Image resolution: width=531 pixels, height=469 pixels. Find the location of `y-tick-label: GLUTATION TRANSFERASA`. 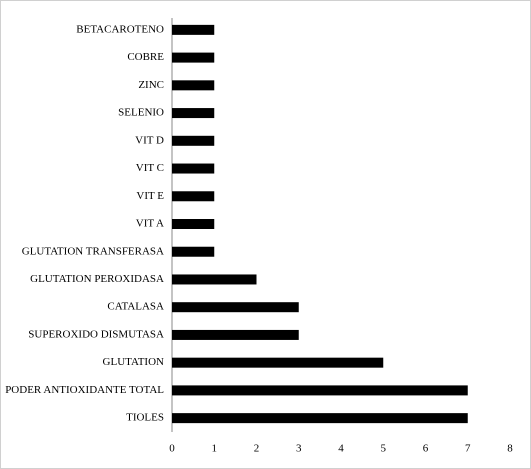

y-tick-label: GLUTATION TRANSFERASA is located at coordinates (93, 251).